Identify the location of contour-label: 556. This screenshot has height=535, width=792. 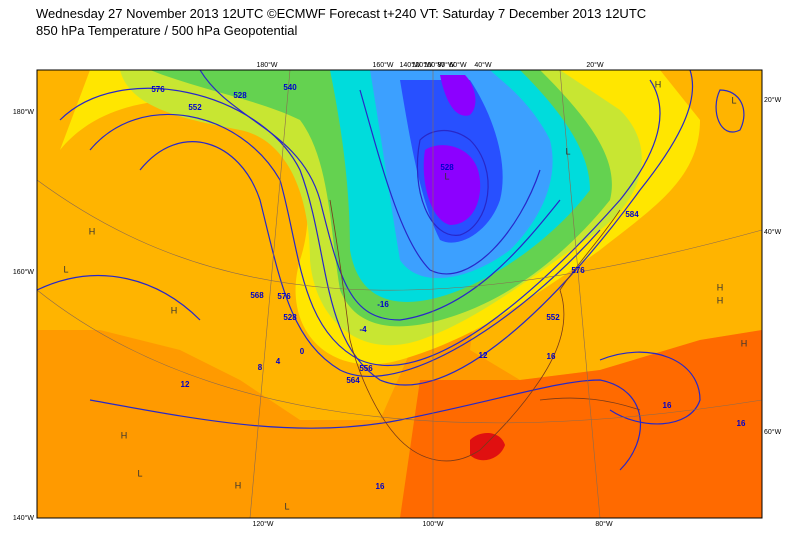
(366, 368).